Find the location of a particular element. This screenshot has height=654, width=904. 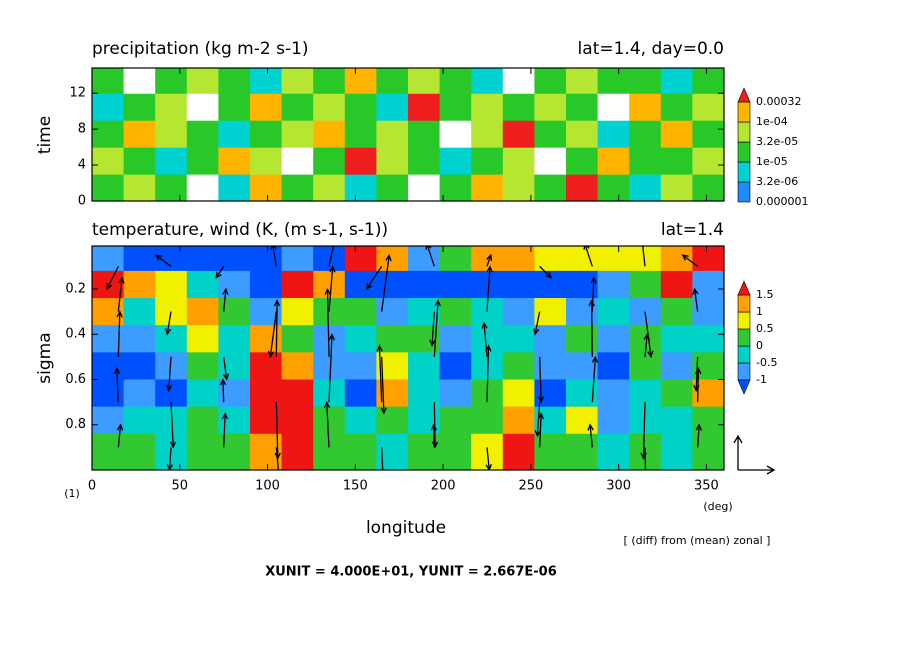

subtitle: lat=1.4 is located at coordinates (692, 230).